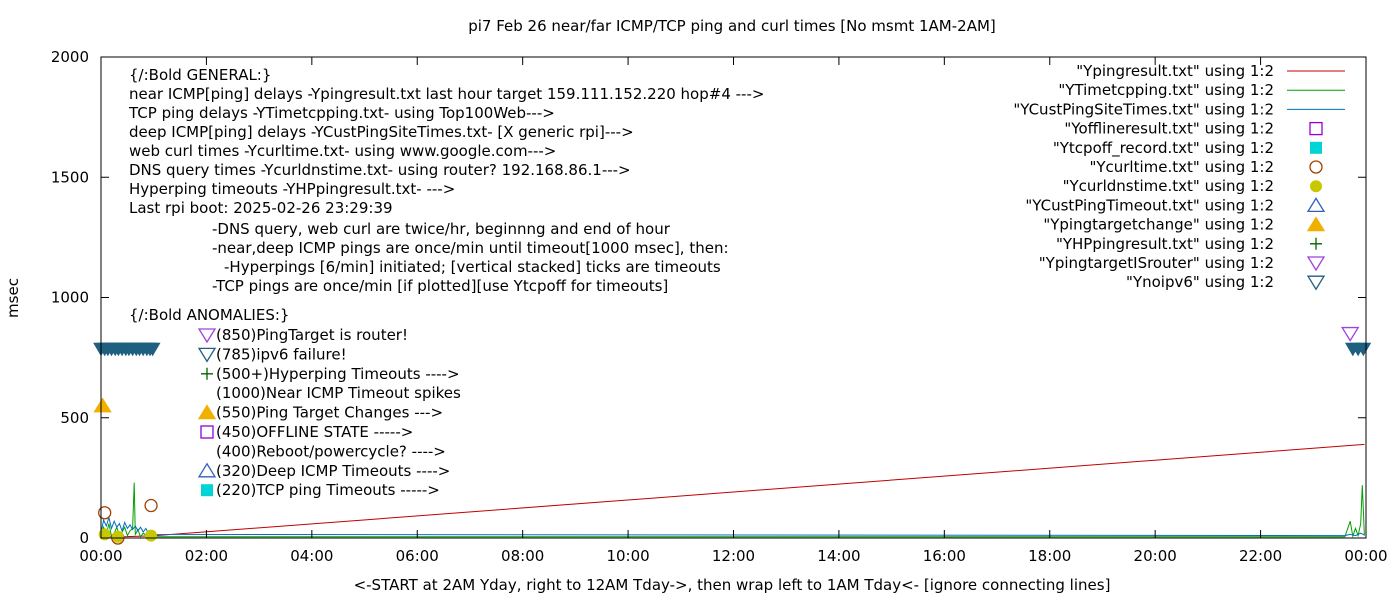 The width and height of the screenshot is (1400, 600). I want to click on y-axis-label: msec, so click(13, 298).